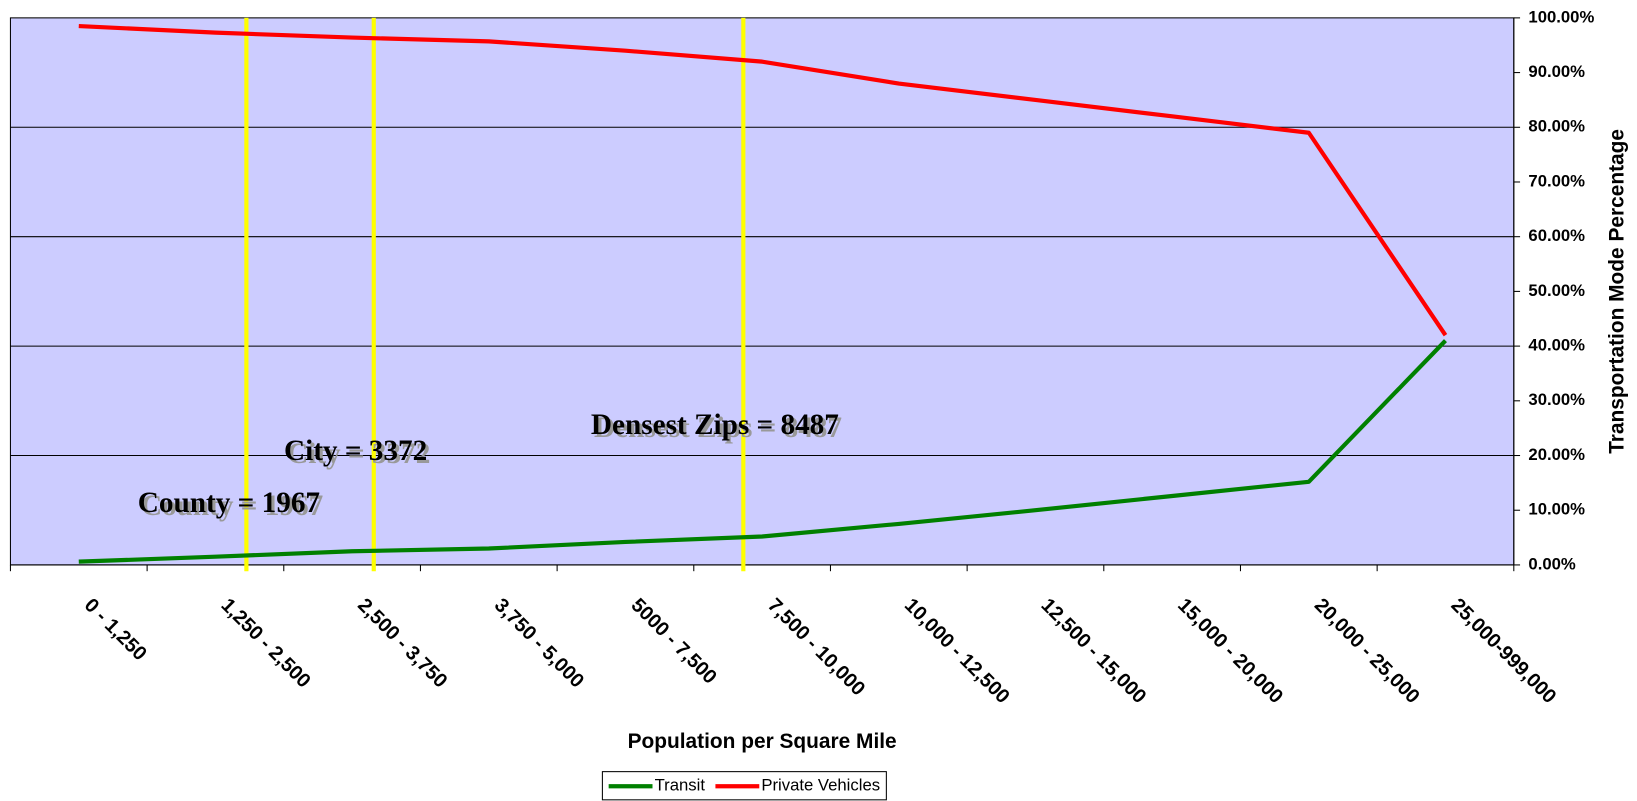 This screenshot has height=801, width=1637. I want to click on y-tick-label: 30.00%, so click(1556, 399).